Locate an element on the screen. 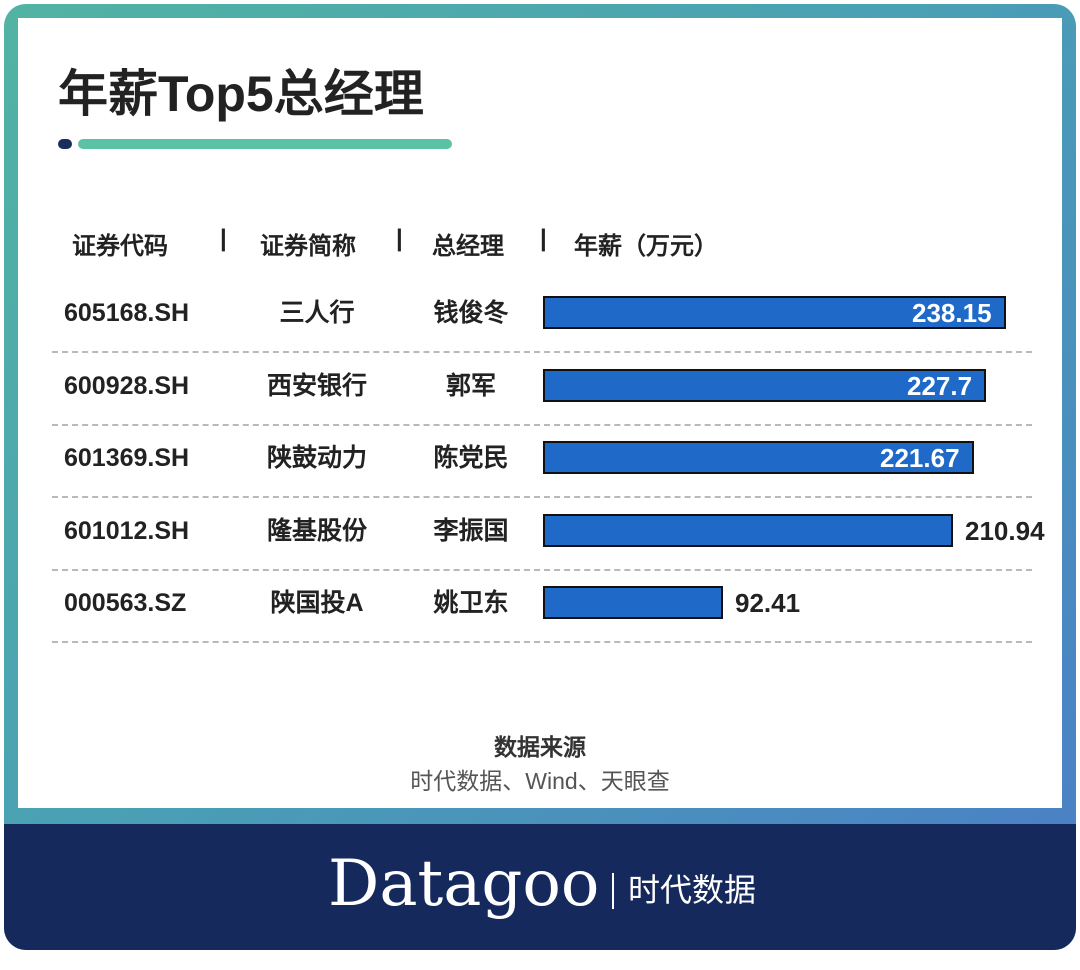 Image resolution: width=1080 pixels, height=970 pixels. row-code: 605168.SH is located at coordinates (127, 313).